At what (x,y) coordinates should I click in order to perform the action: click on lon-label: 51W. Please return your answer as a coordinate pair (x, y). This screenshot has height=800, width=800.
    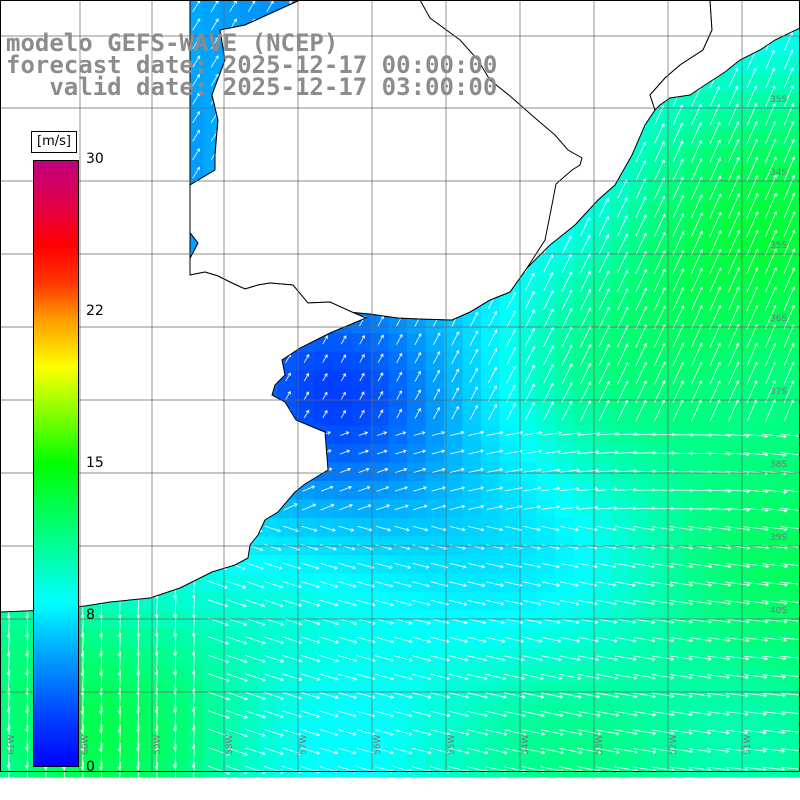
    Looking at the image, I should click on (748, 745).